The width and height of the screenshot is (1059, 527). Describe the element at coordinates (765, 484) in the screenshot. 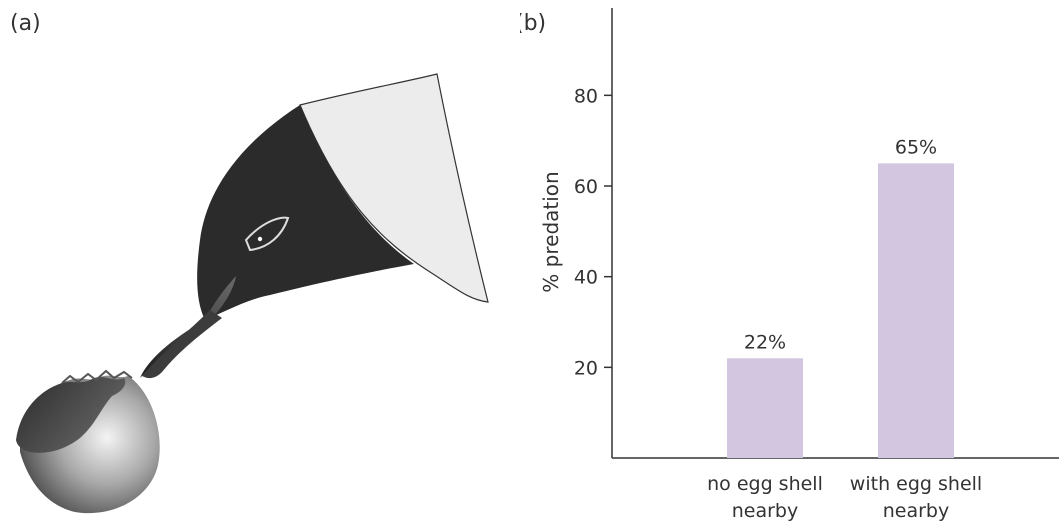

I see `category-label: no egg shell` at that location.